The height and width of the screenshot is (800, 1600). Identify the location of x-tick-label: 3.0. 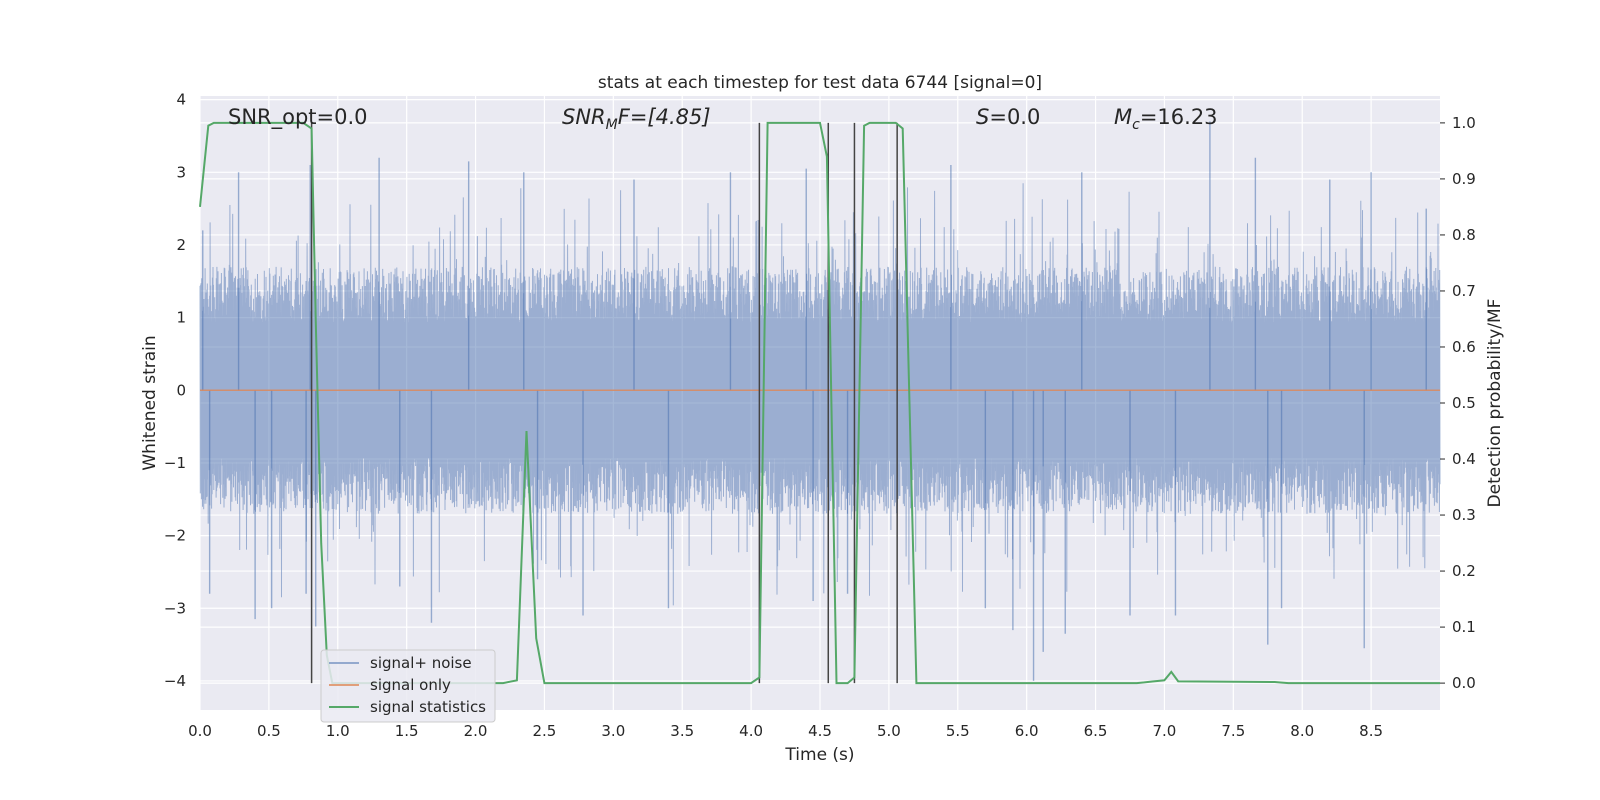
(613, 731).